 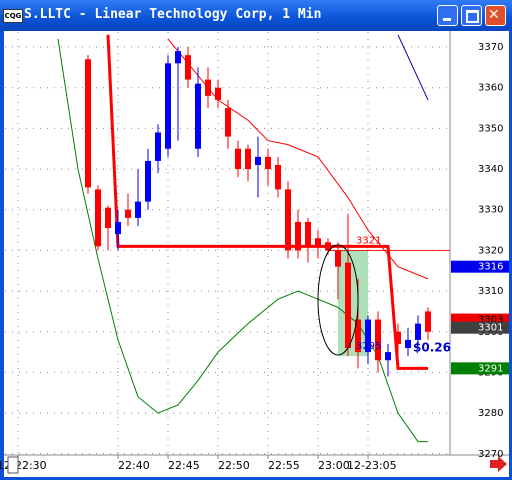 What do you see at coordinates (495, 15) in the screenshot?
I see `close-button: ✕` at bounding box center [495, 15].